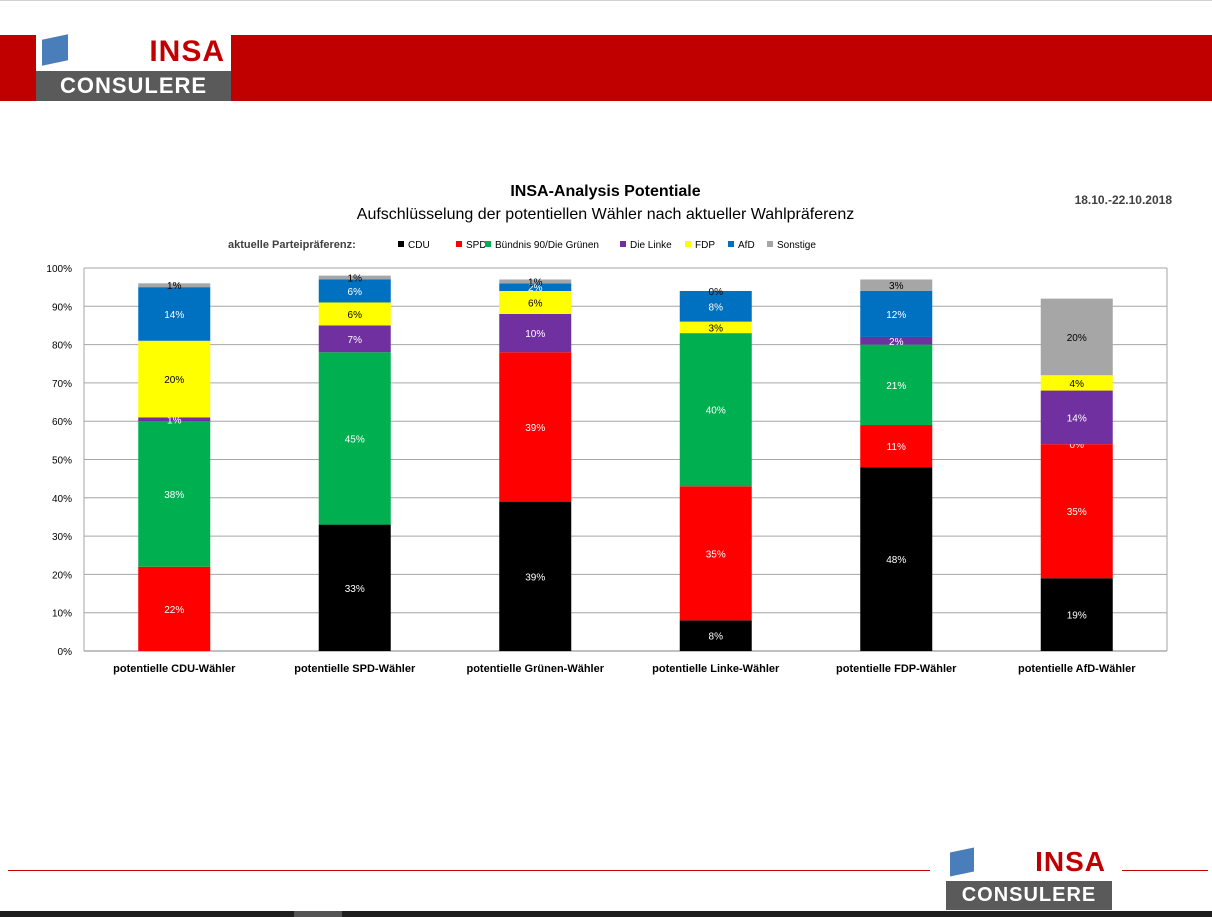 Image resolution: width=1212 pixels, height=917 pixels. What do you see at coordinates (292, 245) in the screenshot?
I see `legend-title: aktuelle Parteipräferenz:` at bounding box center [292, 245].